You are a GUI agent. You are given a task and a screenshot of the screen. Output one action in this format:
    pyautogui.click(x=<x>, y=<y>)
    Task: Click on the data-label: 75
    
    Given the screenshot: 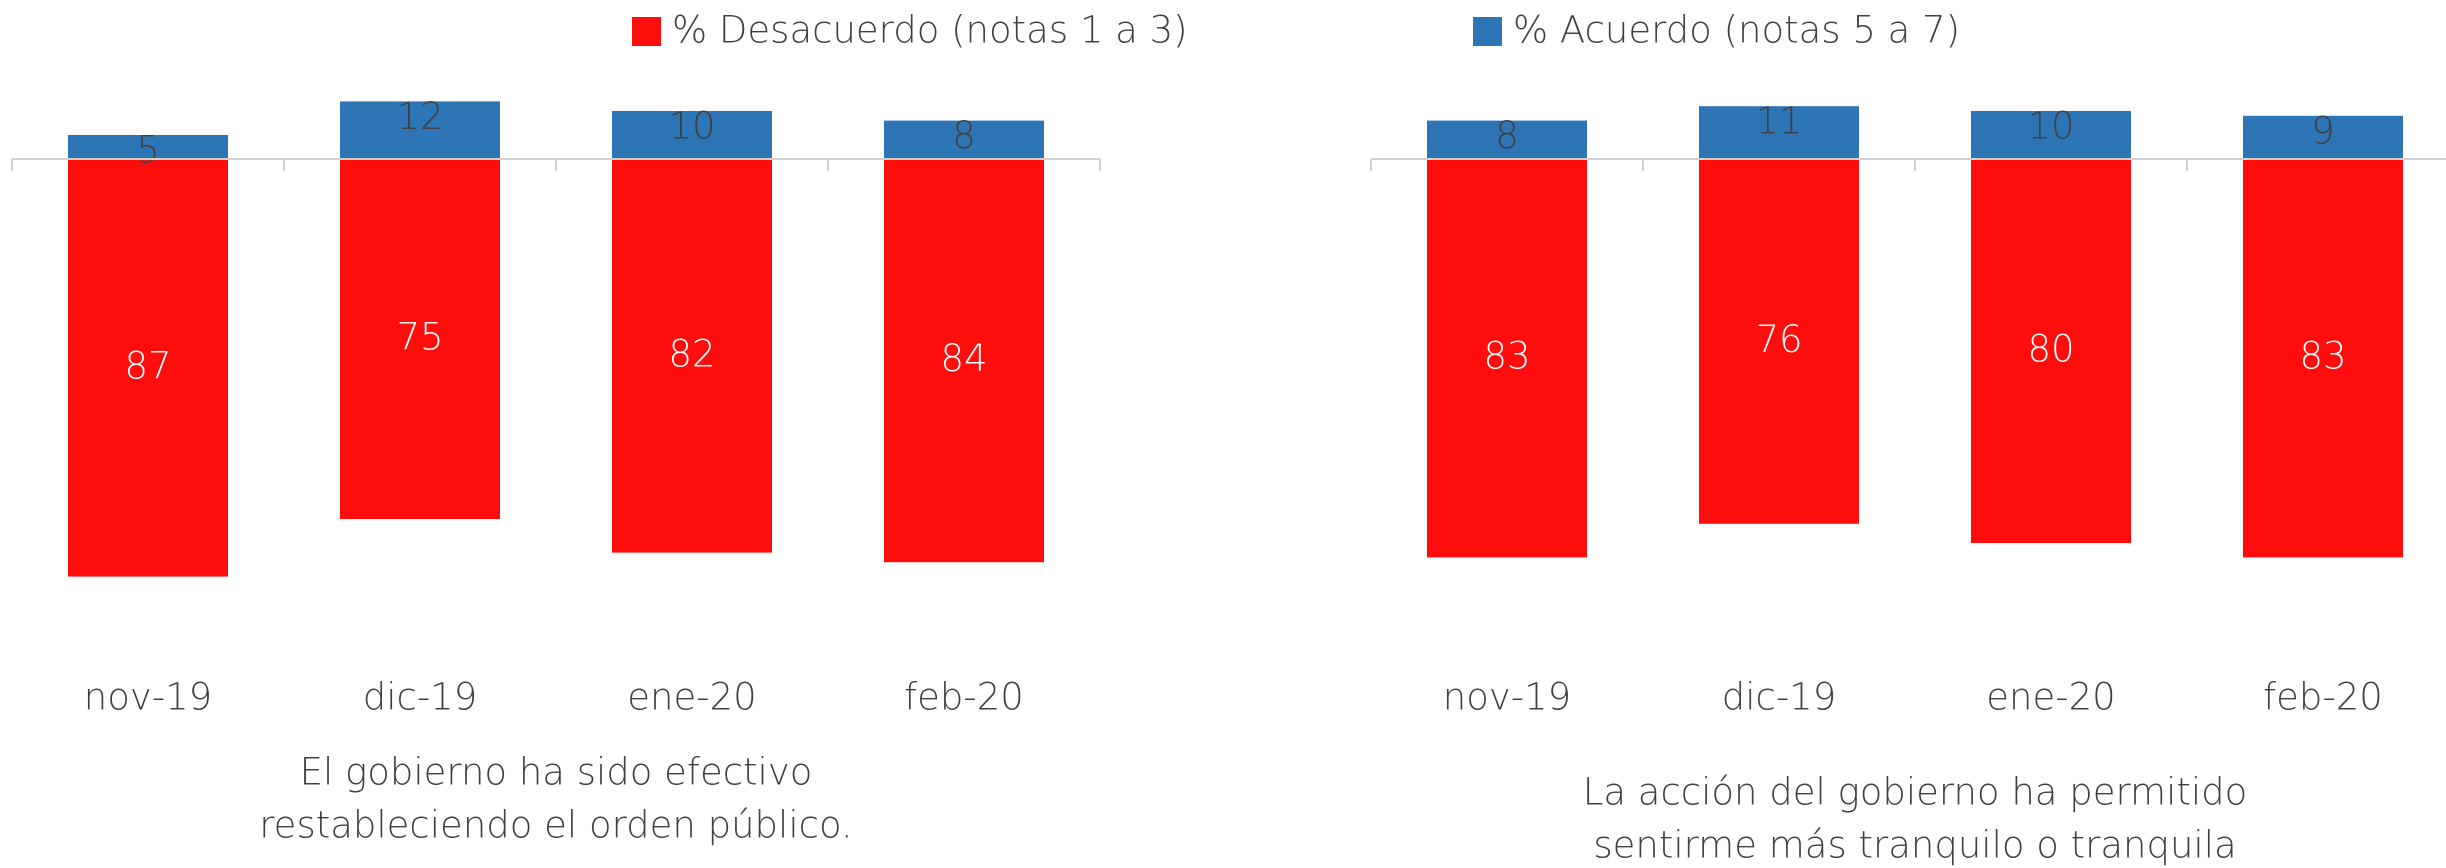 What is the action you would take?
    pyautogui.click(x=419, y=337)
    